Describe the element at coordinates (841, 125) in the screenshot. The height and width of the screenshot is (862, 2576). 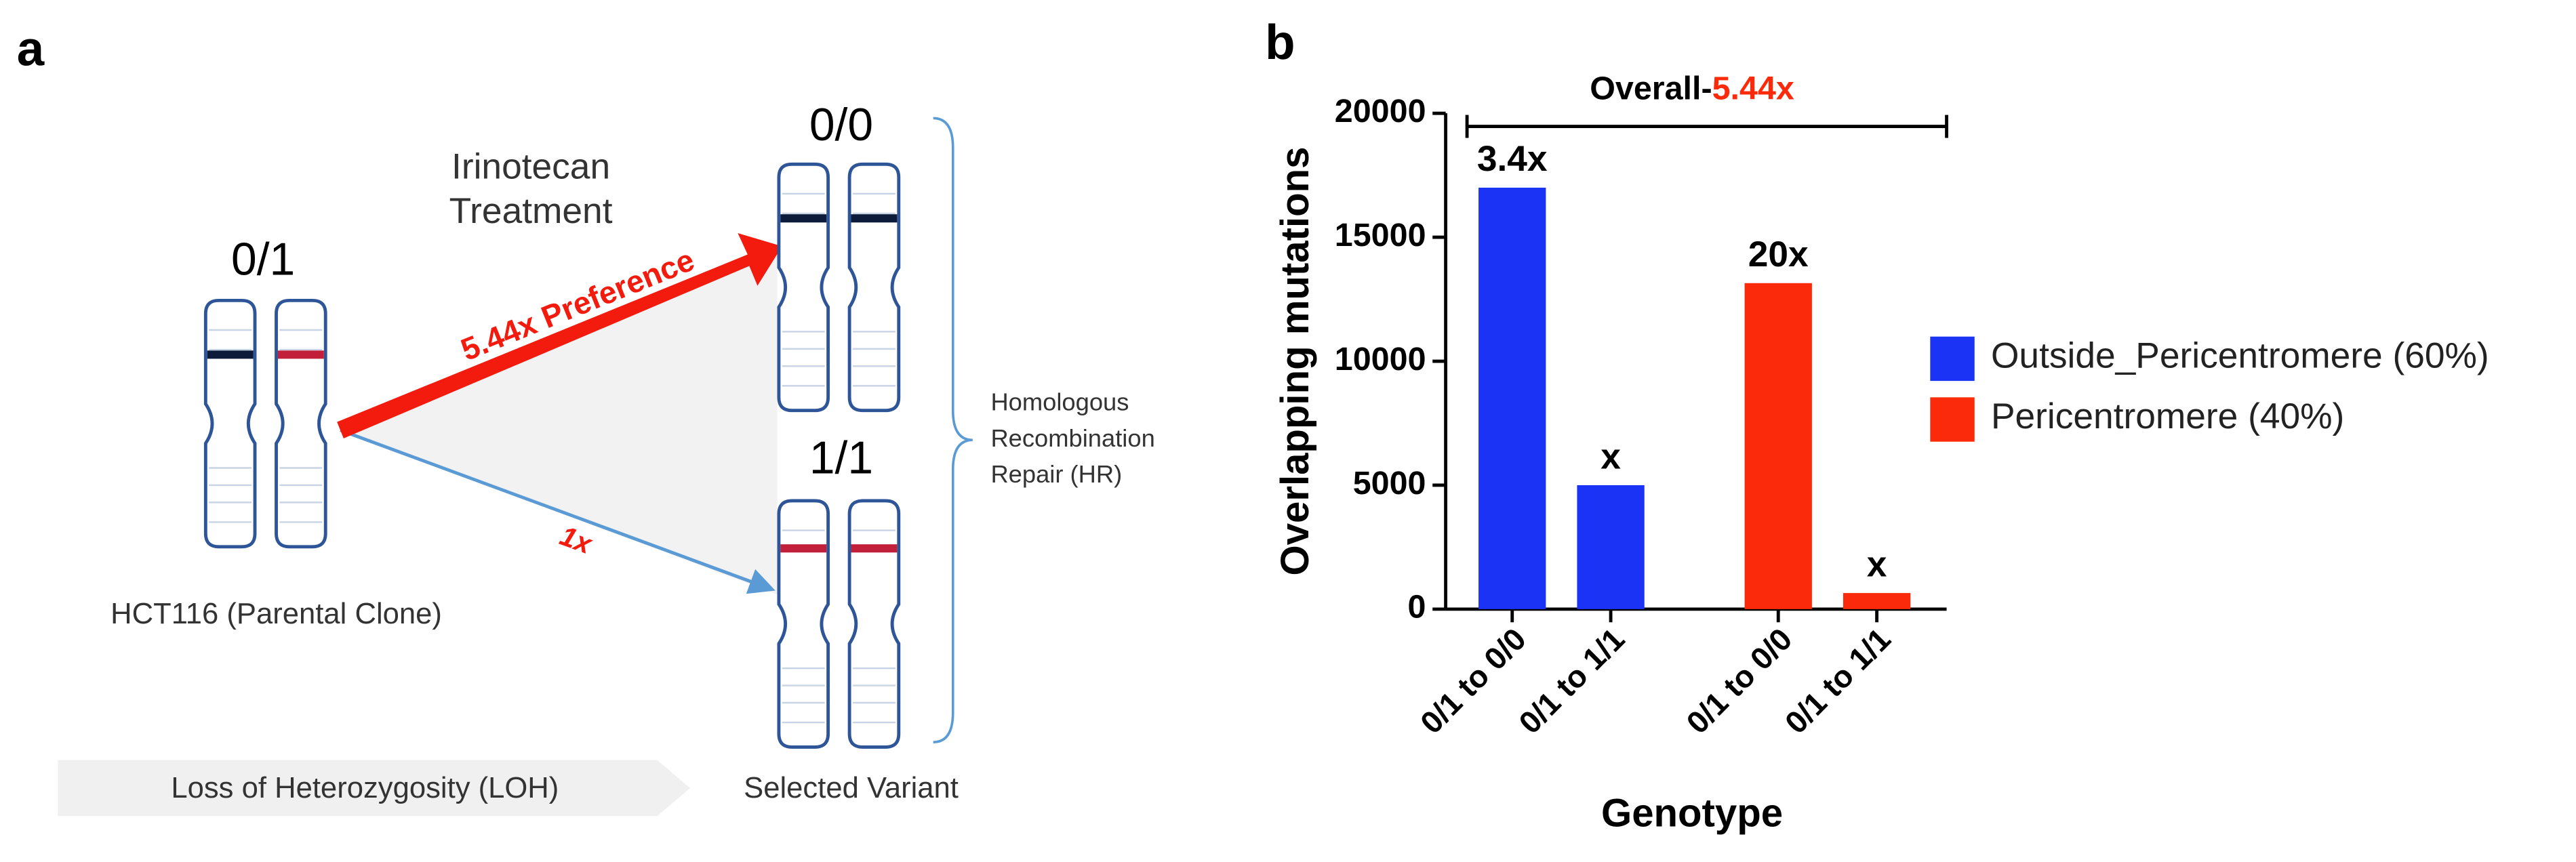
I see `genotype: 0/0` at that location.